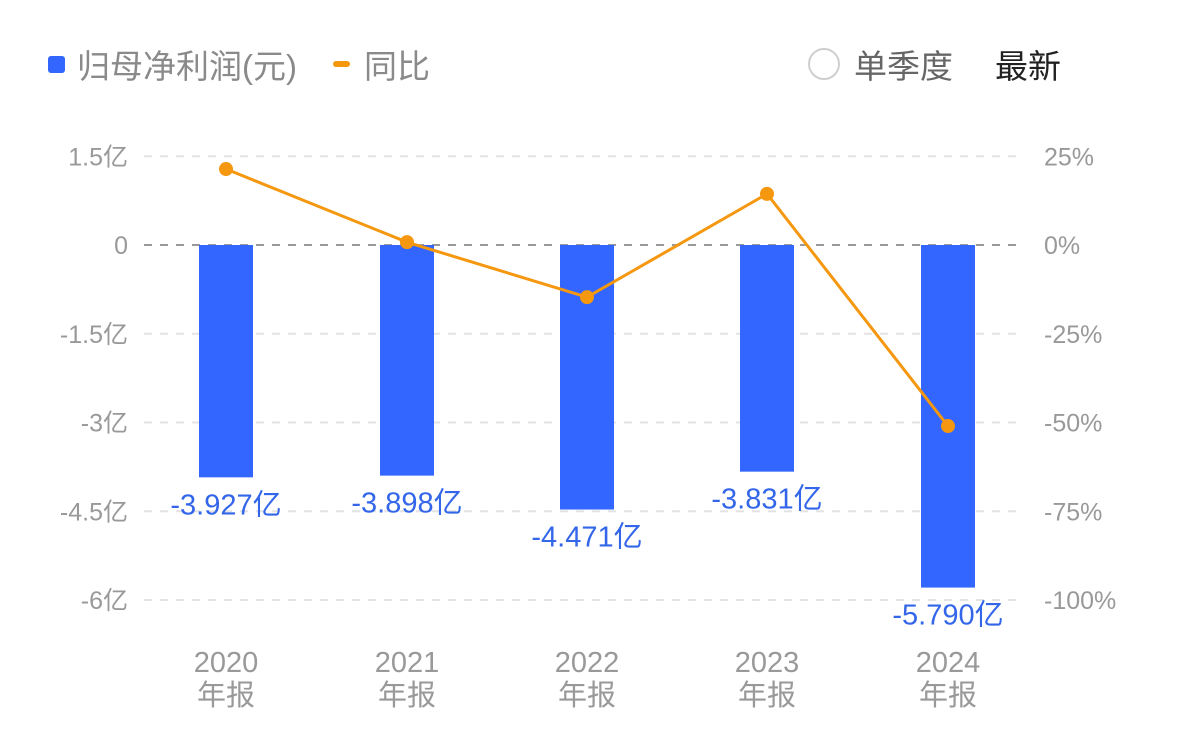  I want to click on bar-value-label: -4.471亿, so click(586, 537).